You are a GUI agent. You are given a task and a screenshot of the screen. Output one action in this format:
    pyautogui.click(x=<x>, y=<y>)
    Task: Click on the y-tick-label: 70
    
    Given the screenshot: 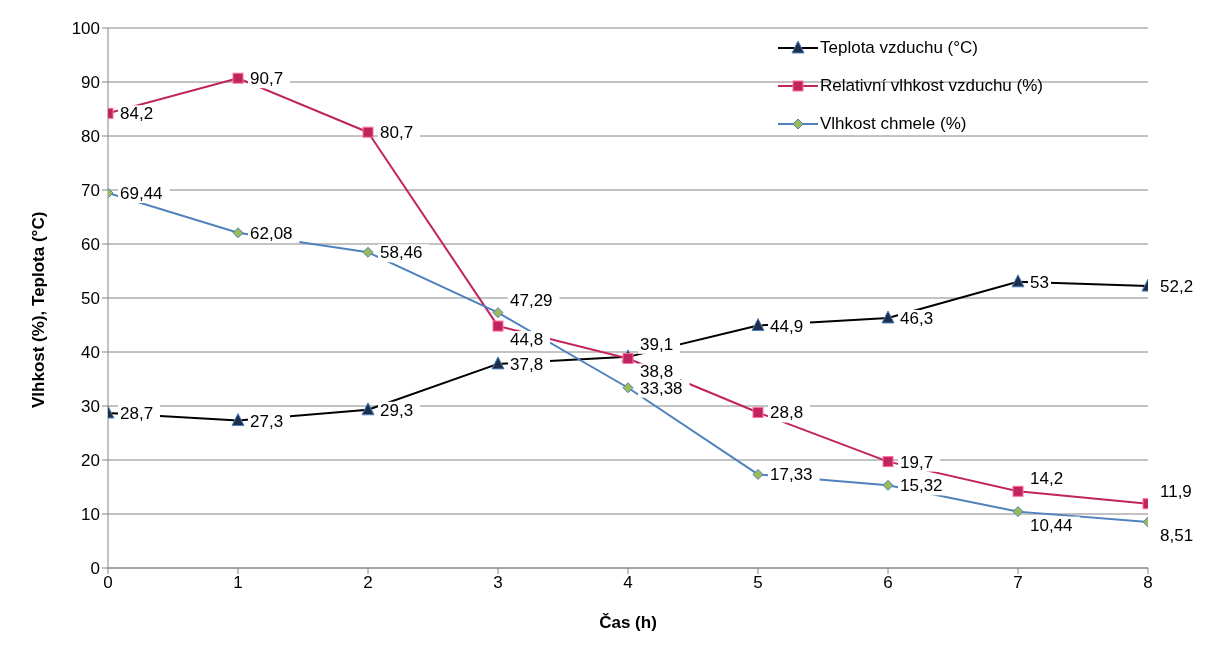 What is the action you would take?
    pyautogui.click(x=90, y=191)
    